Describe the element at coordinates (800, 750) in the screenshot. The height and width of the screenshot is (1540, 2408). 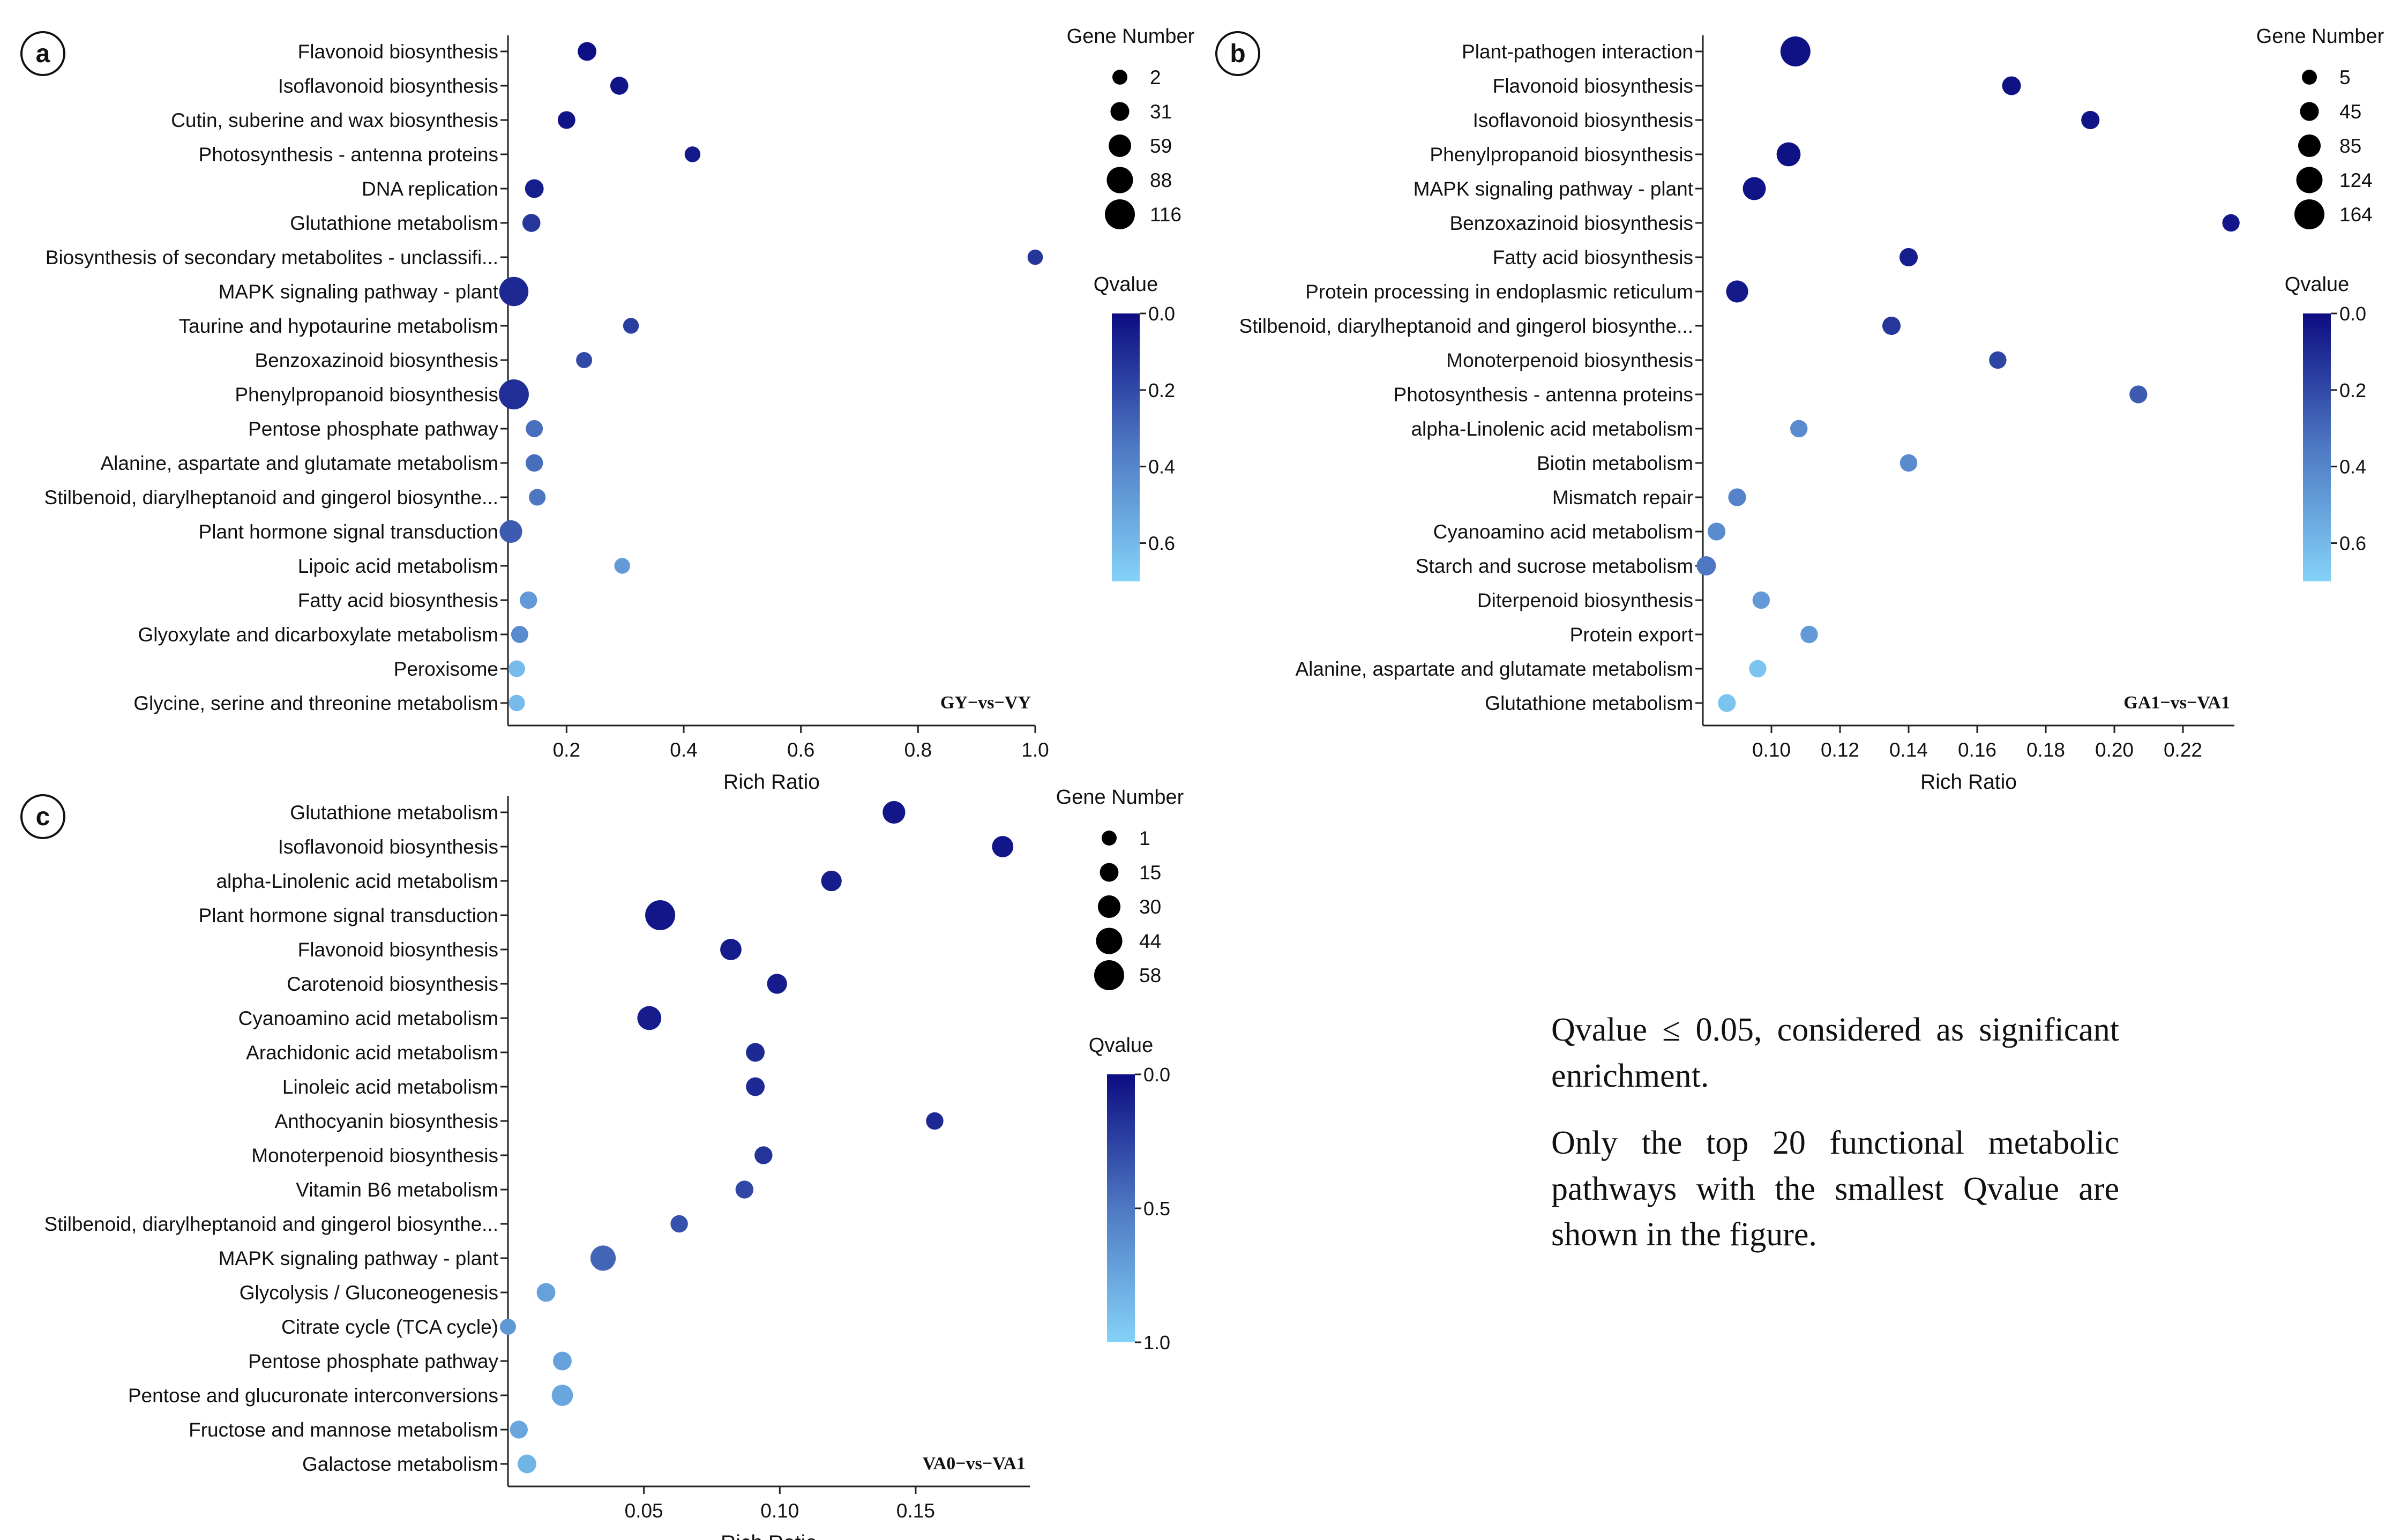
I see `x-tick-label: 0.6` at that location.